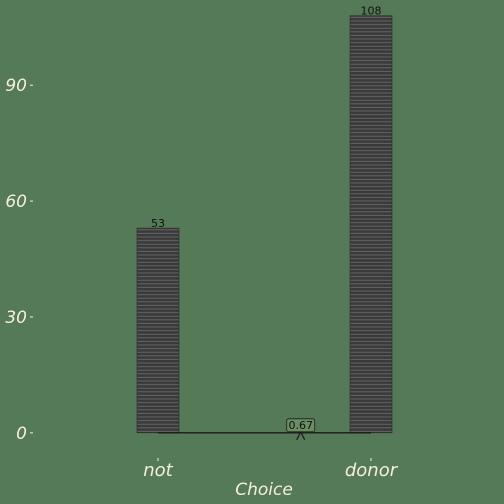 The width and height of the screenshot is (504, 504). I want to click on x-tick-label: not, so click(158, 470).